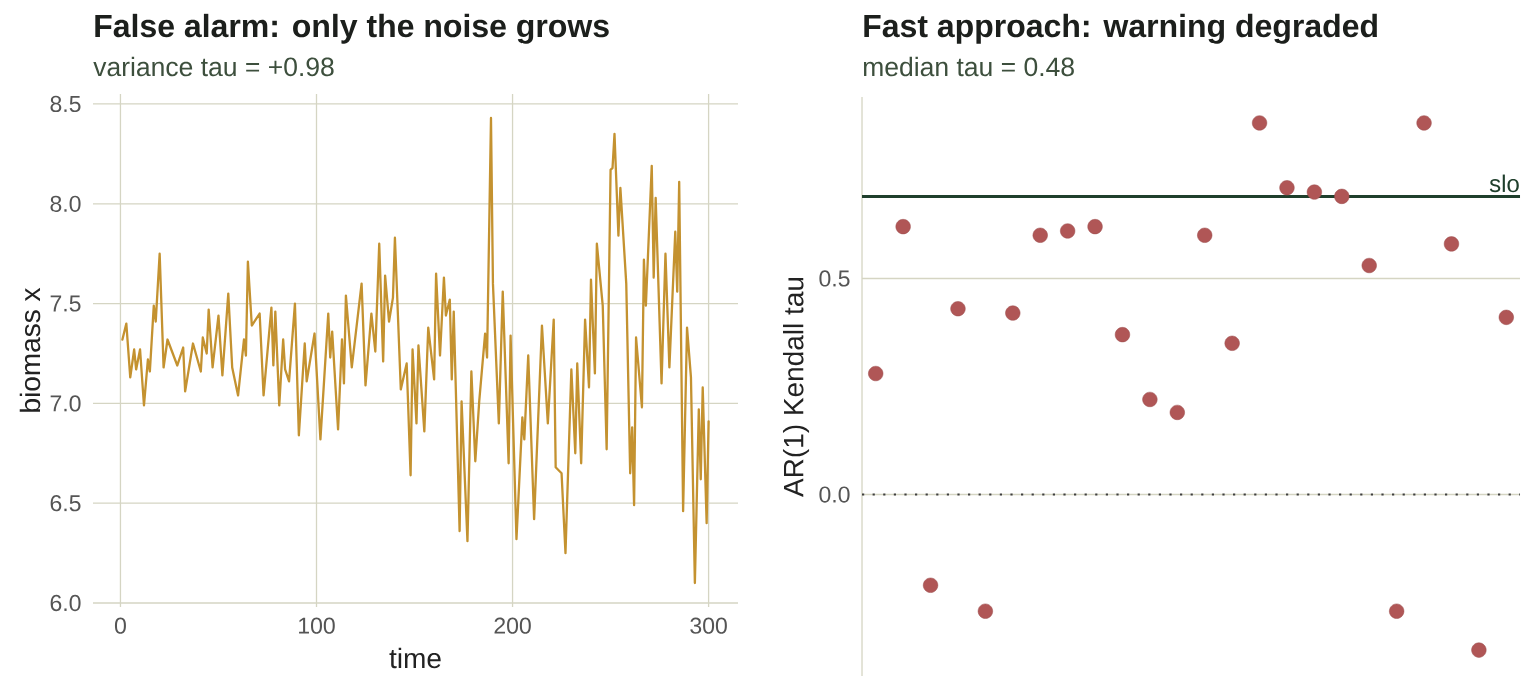 Image resolution: width=1536 pixels, height=691 pixels. What do you see at coordinates (834, 494) in the screenshot?
I see `y-tick-label: 0.0` at bounding box center [834, 494].